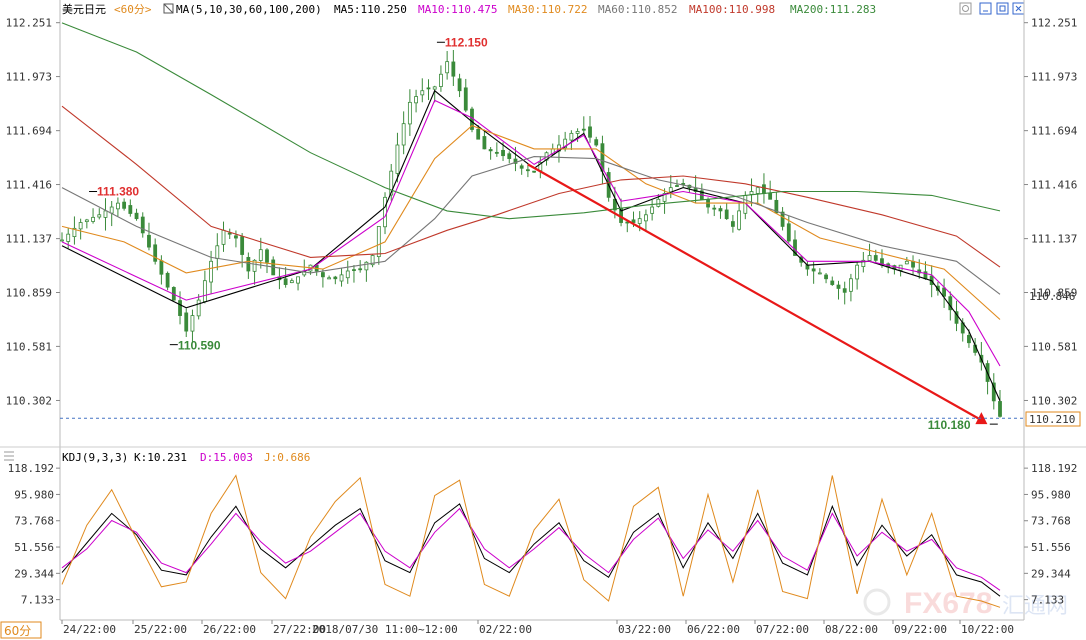  Describe the element at coordinates (644, 629) in the screenshot. I see `time-tick-5: 03/22:00` at that location.